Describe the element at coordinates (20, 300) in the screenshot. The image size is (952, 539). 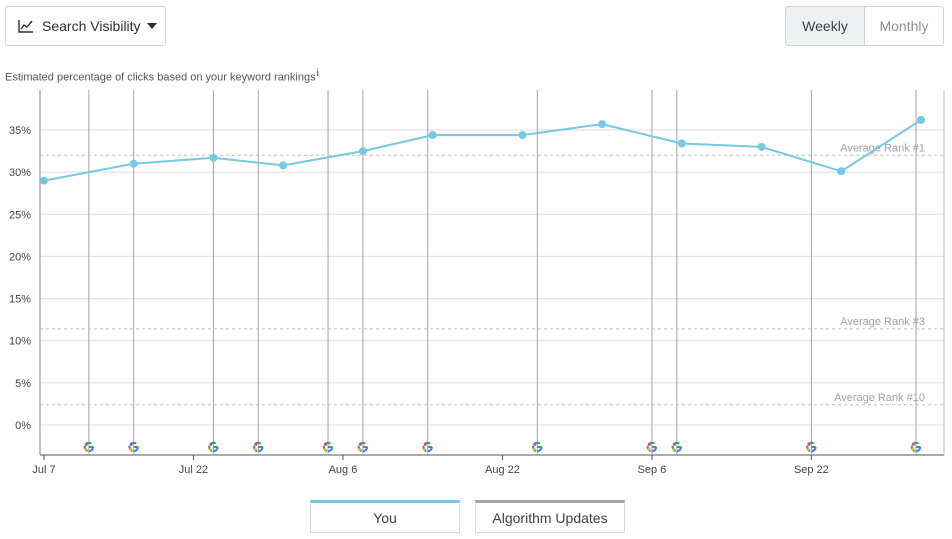
I see `y-tick-label: 15%` at that location.